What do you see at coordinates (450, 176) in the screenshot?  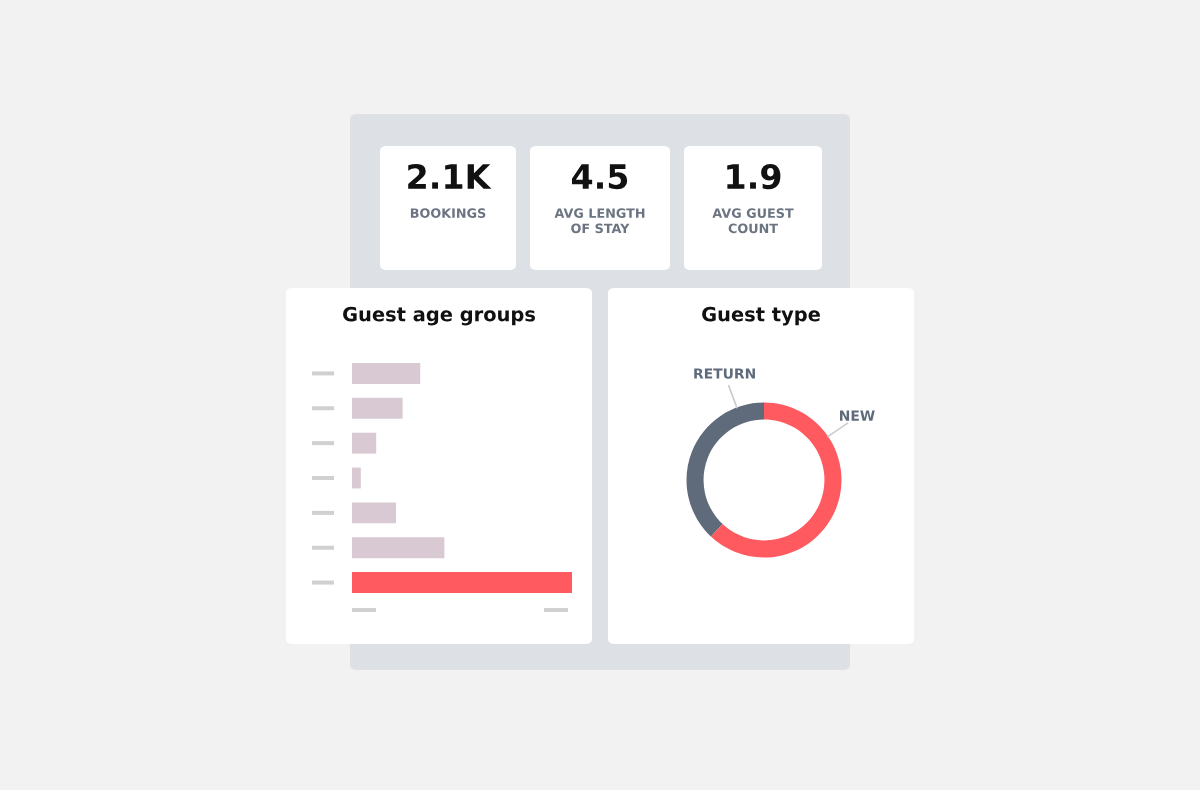 I see `text: 2.1K` at bounding box center [450, 176].